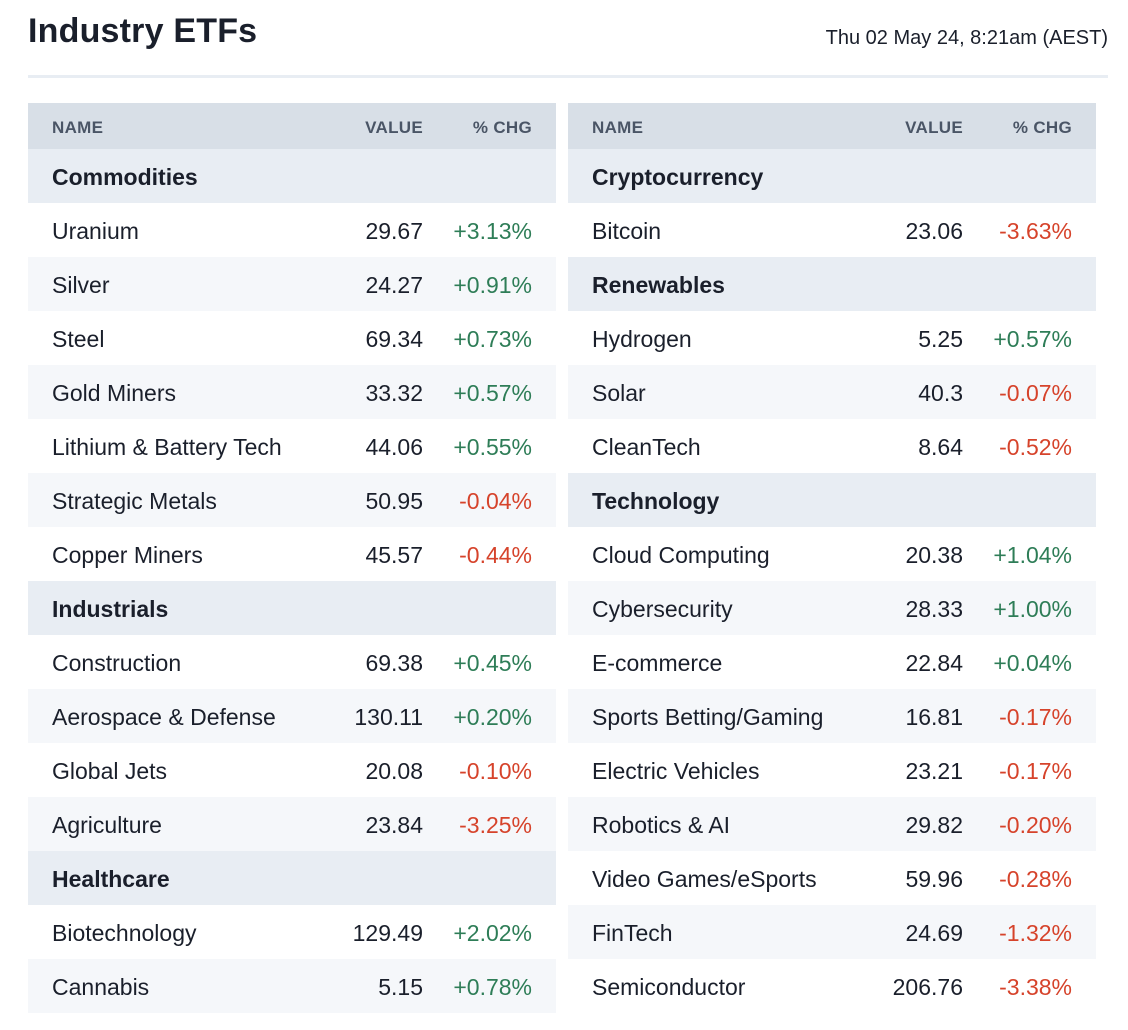  Describe the element at coordinates (832, 446) in the screenshot. I see `table-row: CleanTech 8.64 -0.52%` at that location.